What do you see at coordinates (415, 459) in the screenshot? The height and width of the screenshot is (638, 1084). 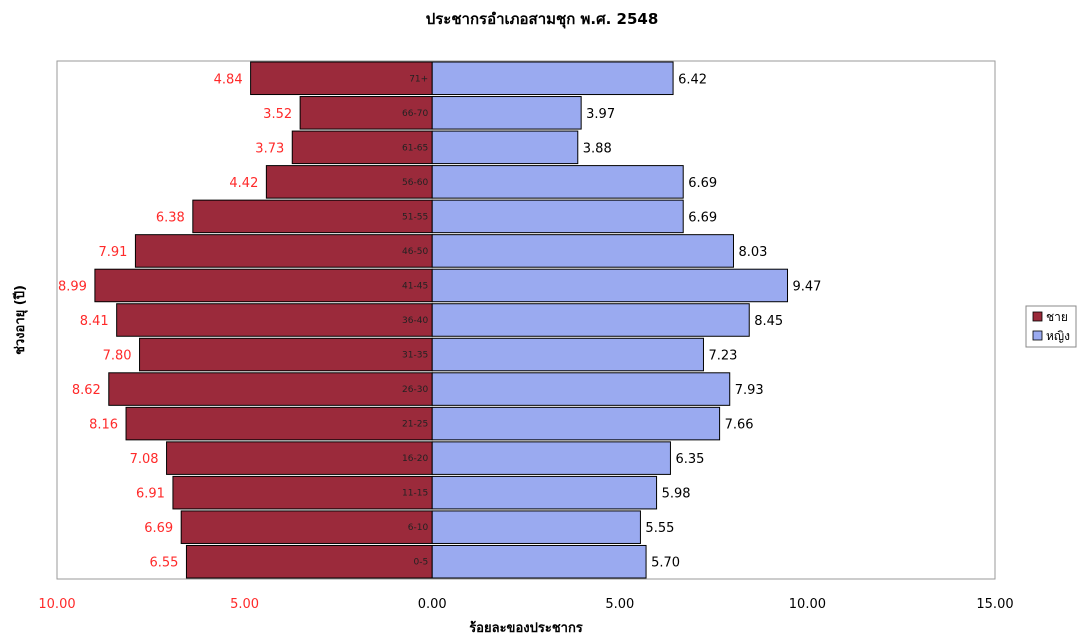 I see `category-label-11: 16-20` at bounding box center [415, 459].